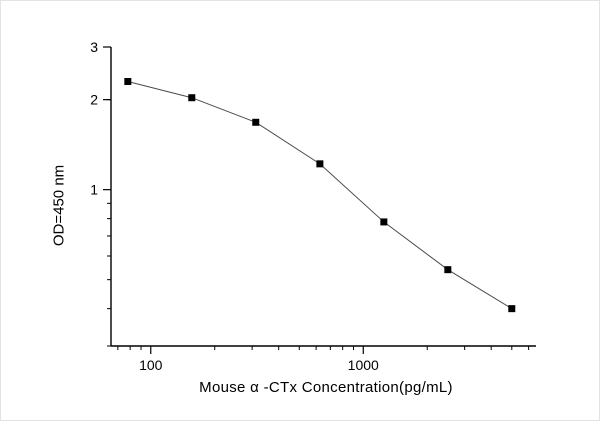  What do you see at coordinates (94, 47) in the screenshot?
I see `y-tick-label: 3` at bounding box center [94, 47].